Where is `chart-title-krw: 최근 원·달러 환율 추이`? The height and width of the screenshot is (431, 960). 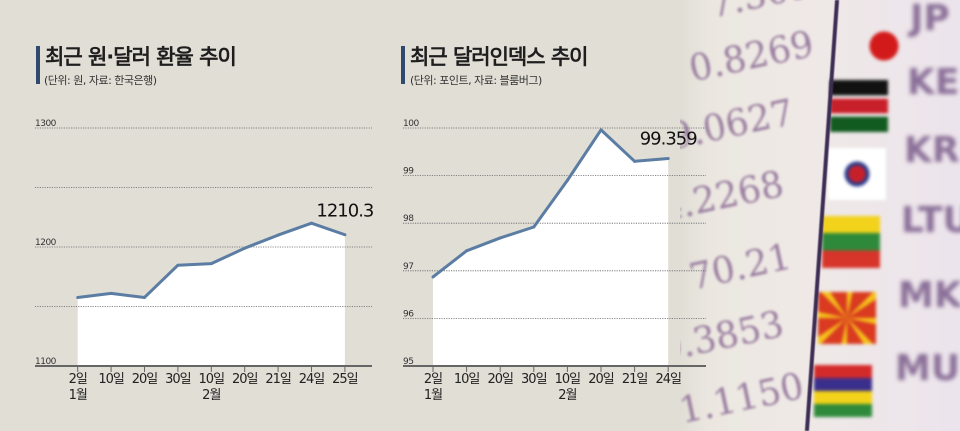 chart-title-krw: 최근 원·달러 환율 추이 is located at coordinates (141, 57).